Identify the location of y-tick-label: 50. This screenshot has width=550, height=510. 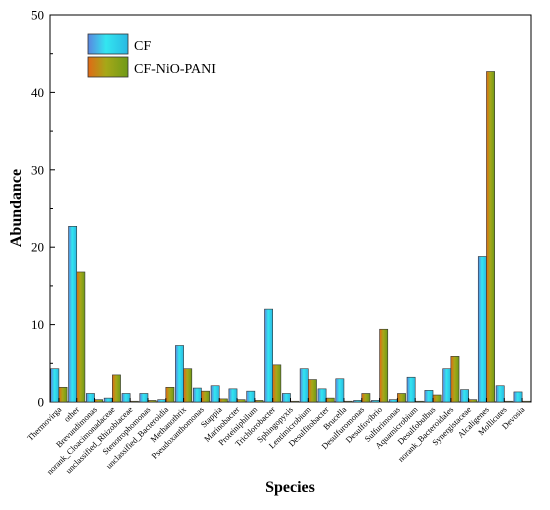
(37, 15).